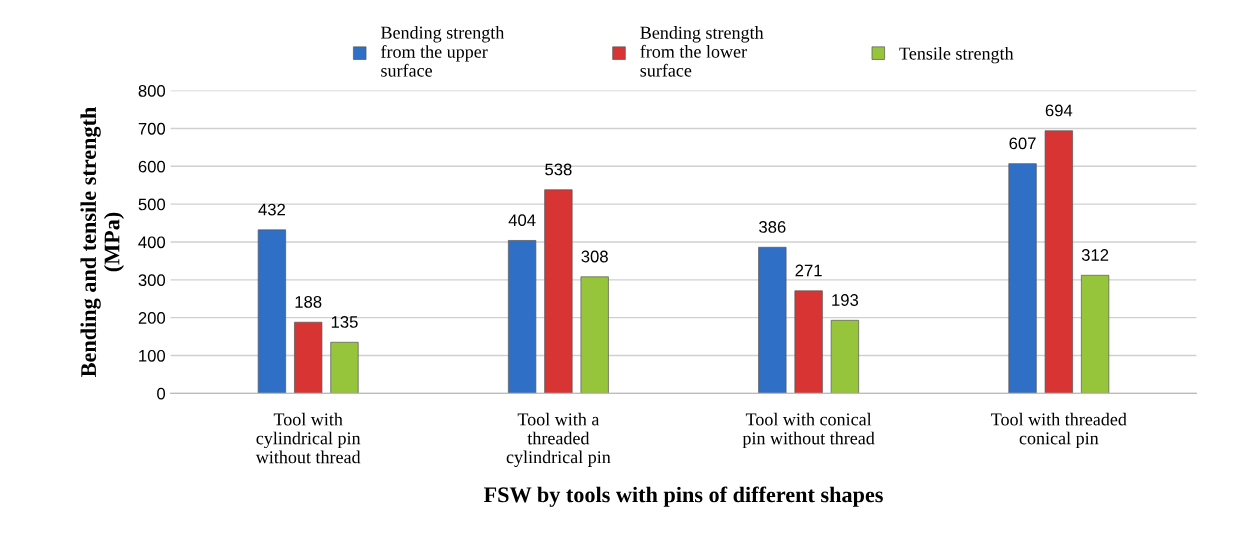 Image resolution: width=1236 pixels, height=533 pixels. What do you see at coordinates (152, 204) in the screenshot?
I see `y-tick-label: 500` at bounding box center [152, 204].